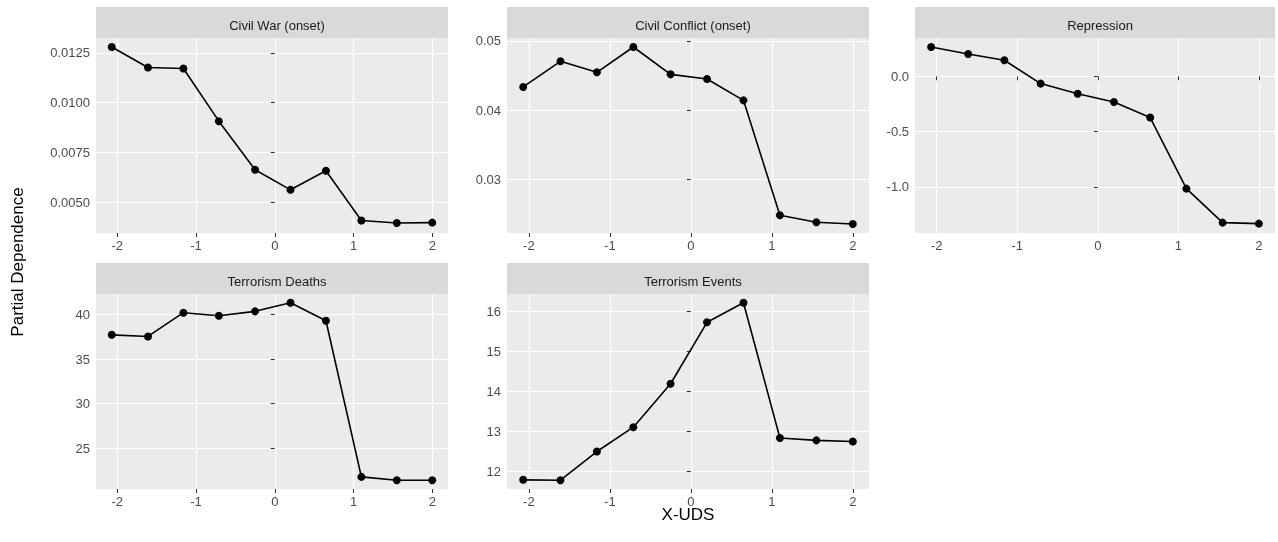 The height and width of the screenshot is (542, 1278). What do you see at coordinates (493, 471) in the screenshot?
I see `y-tick-label: 12` at bounding box center [493, 471].